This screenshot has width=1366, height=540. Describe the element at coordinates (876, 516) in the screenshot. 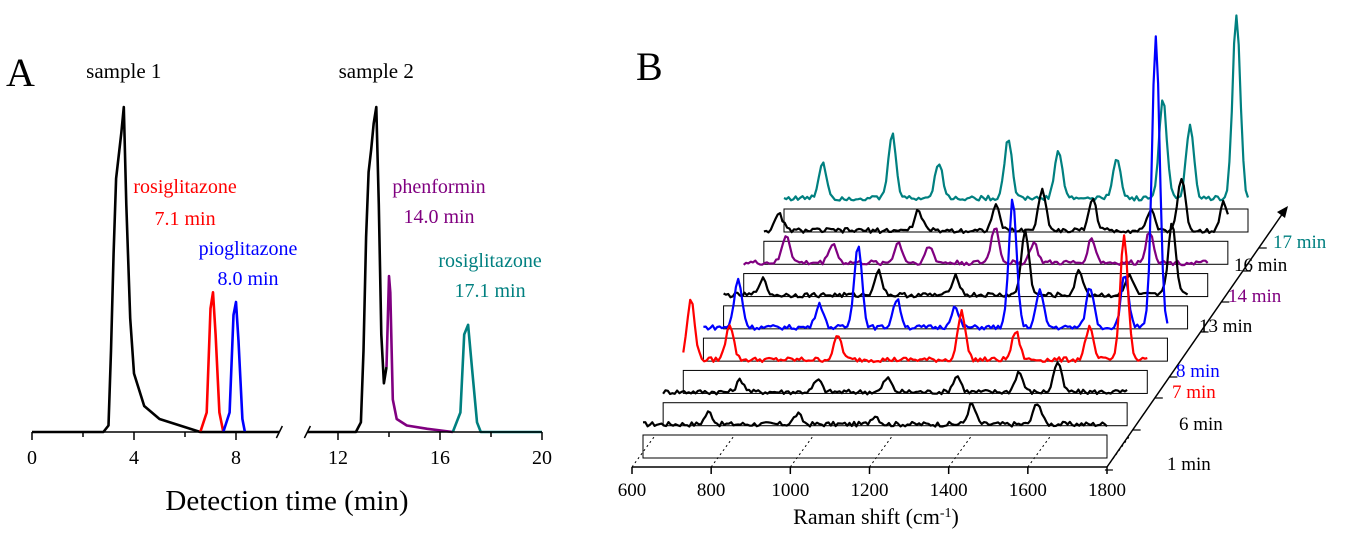

I see `panel-b-x-axis-title: Raman shift (cm-1)` at that location.